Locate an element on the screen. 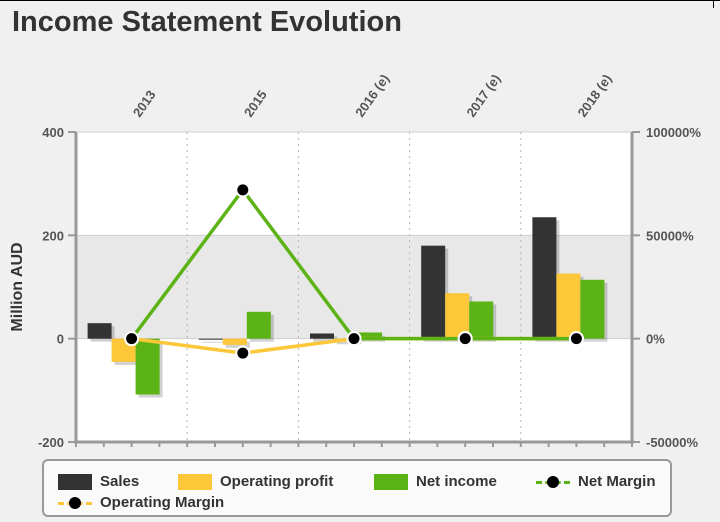 The width and height of the screenshot is (720, 522). y-tick-label: 200 is located at coordinates (53, 235).